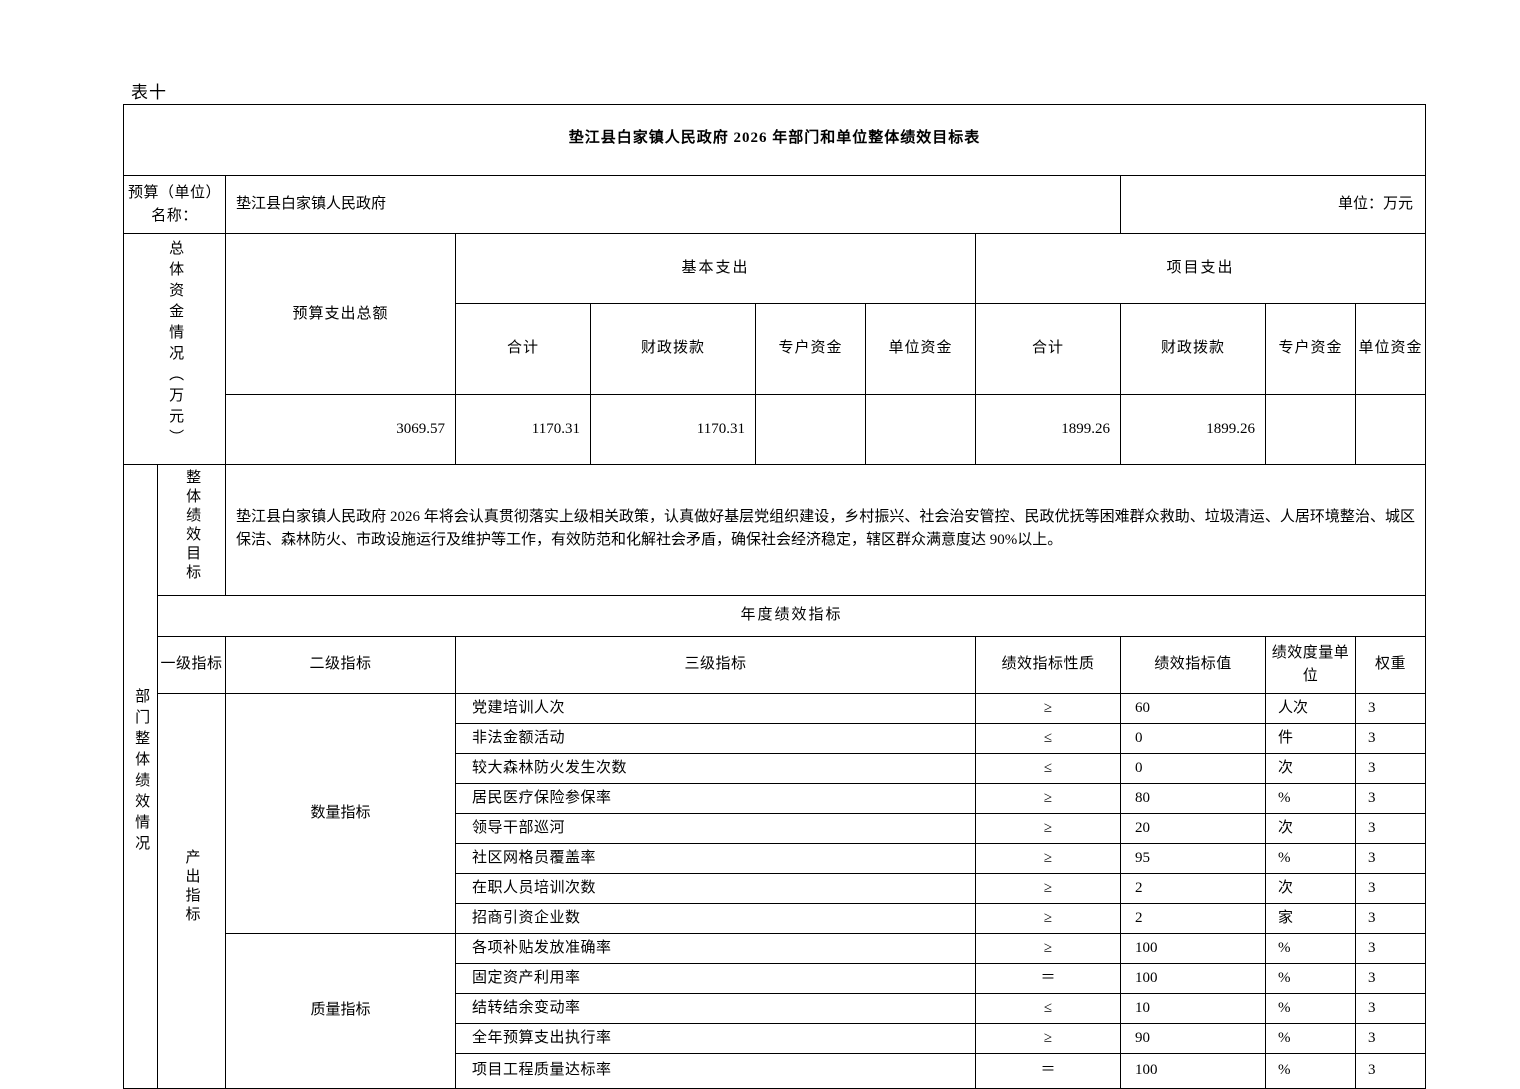 Image resolution: width=1520 pixels, height=1089 pixels. What do you see at coordinates (1310, 738) in the screenshot?
I see `indicator-unit: 件` at bounding box center [1310, 738].